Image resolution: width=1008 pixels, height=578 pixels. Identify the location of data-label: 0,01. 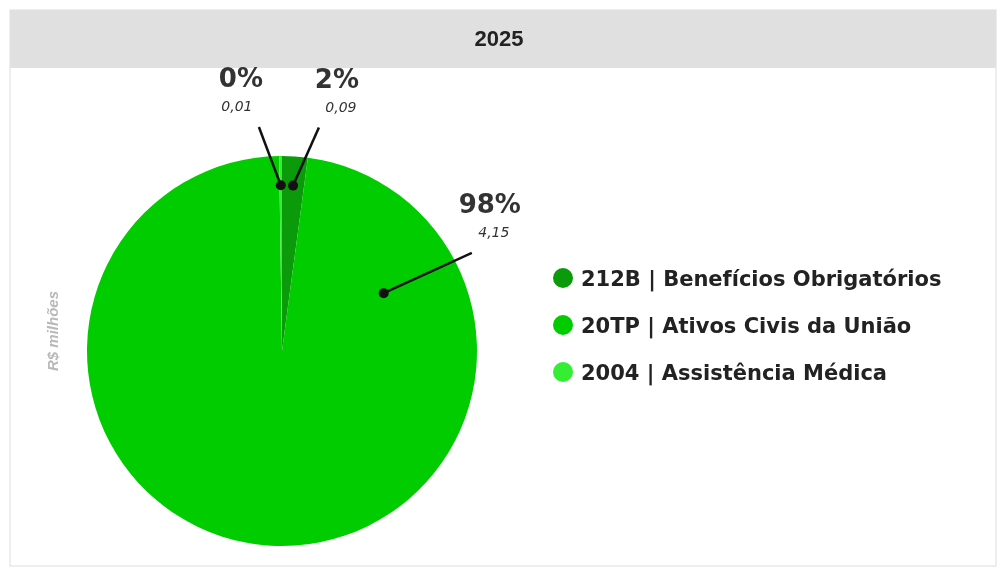
(237, 106).